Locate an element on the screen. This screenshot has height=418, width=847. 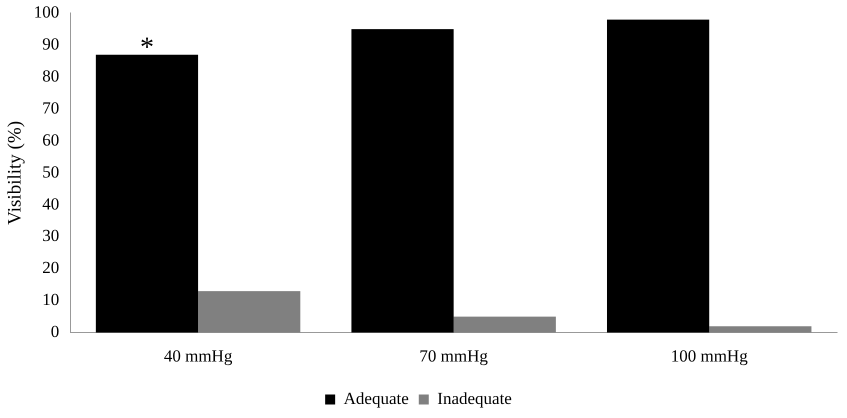
x-tick-label: 100 mmHg is located at coordinates (709, 356).